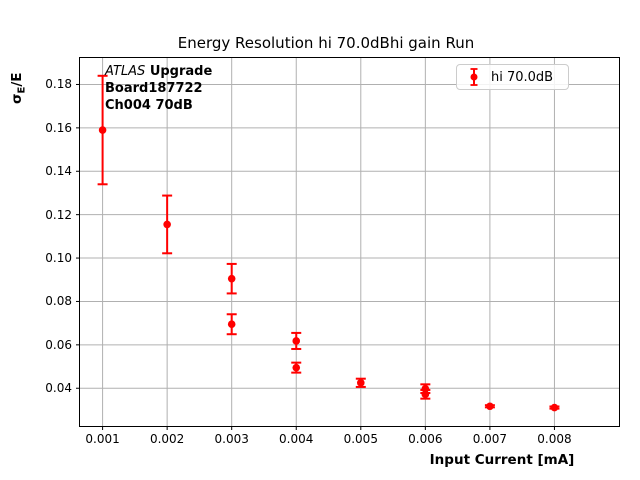 Image resolution: width=640 pixels, height=480 pixels. What do you see at coordinates (58, 388) in the screenshot?
I see `y-tick-label: 0.04` at bounding box center [58, 388].